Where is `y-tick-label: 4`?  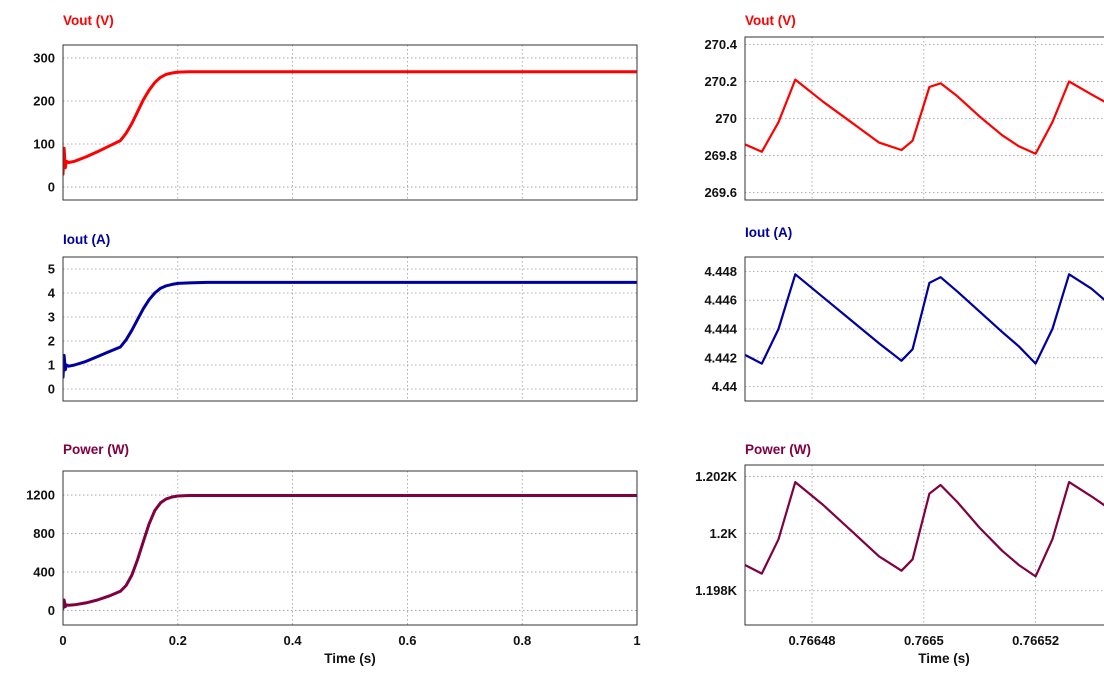 y-tick-label: 4 is located at coordinates (52, 293).